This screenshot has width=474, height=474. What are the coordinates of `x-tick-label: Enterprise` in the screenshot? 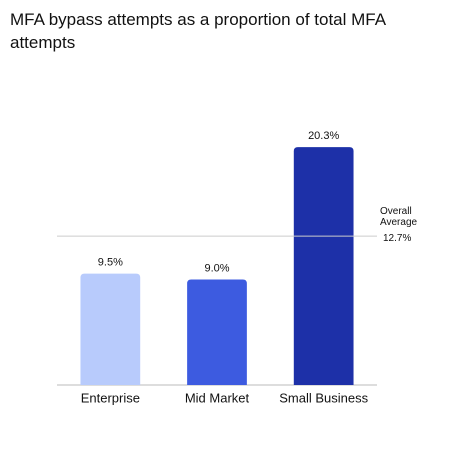 It's located at (110, 397).